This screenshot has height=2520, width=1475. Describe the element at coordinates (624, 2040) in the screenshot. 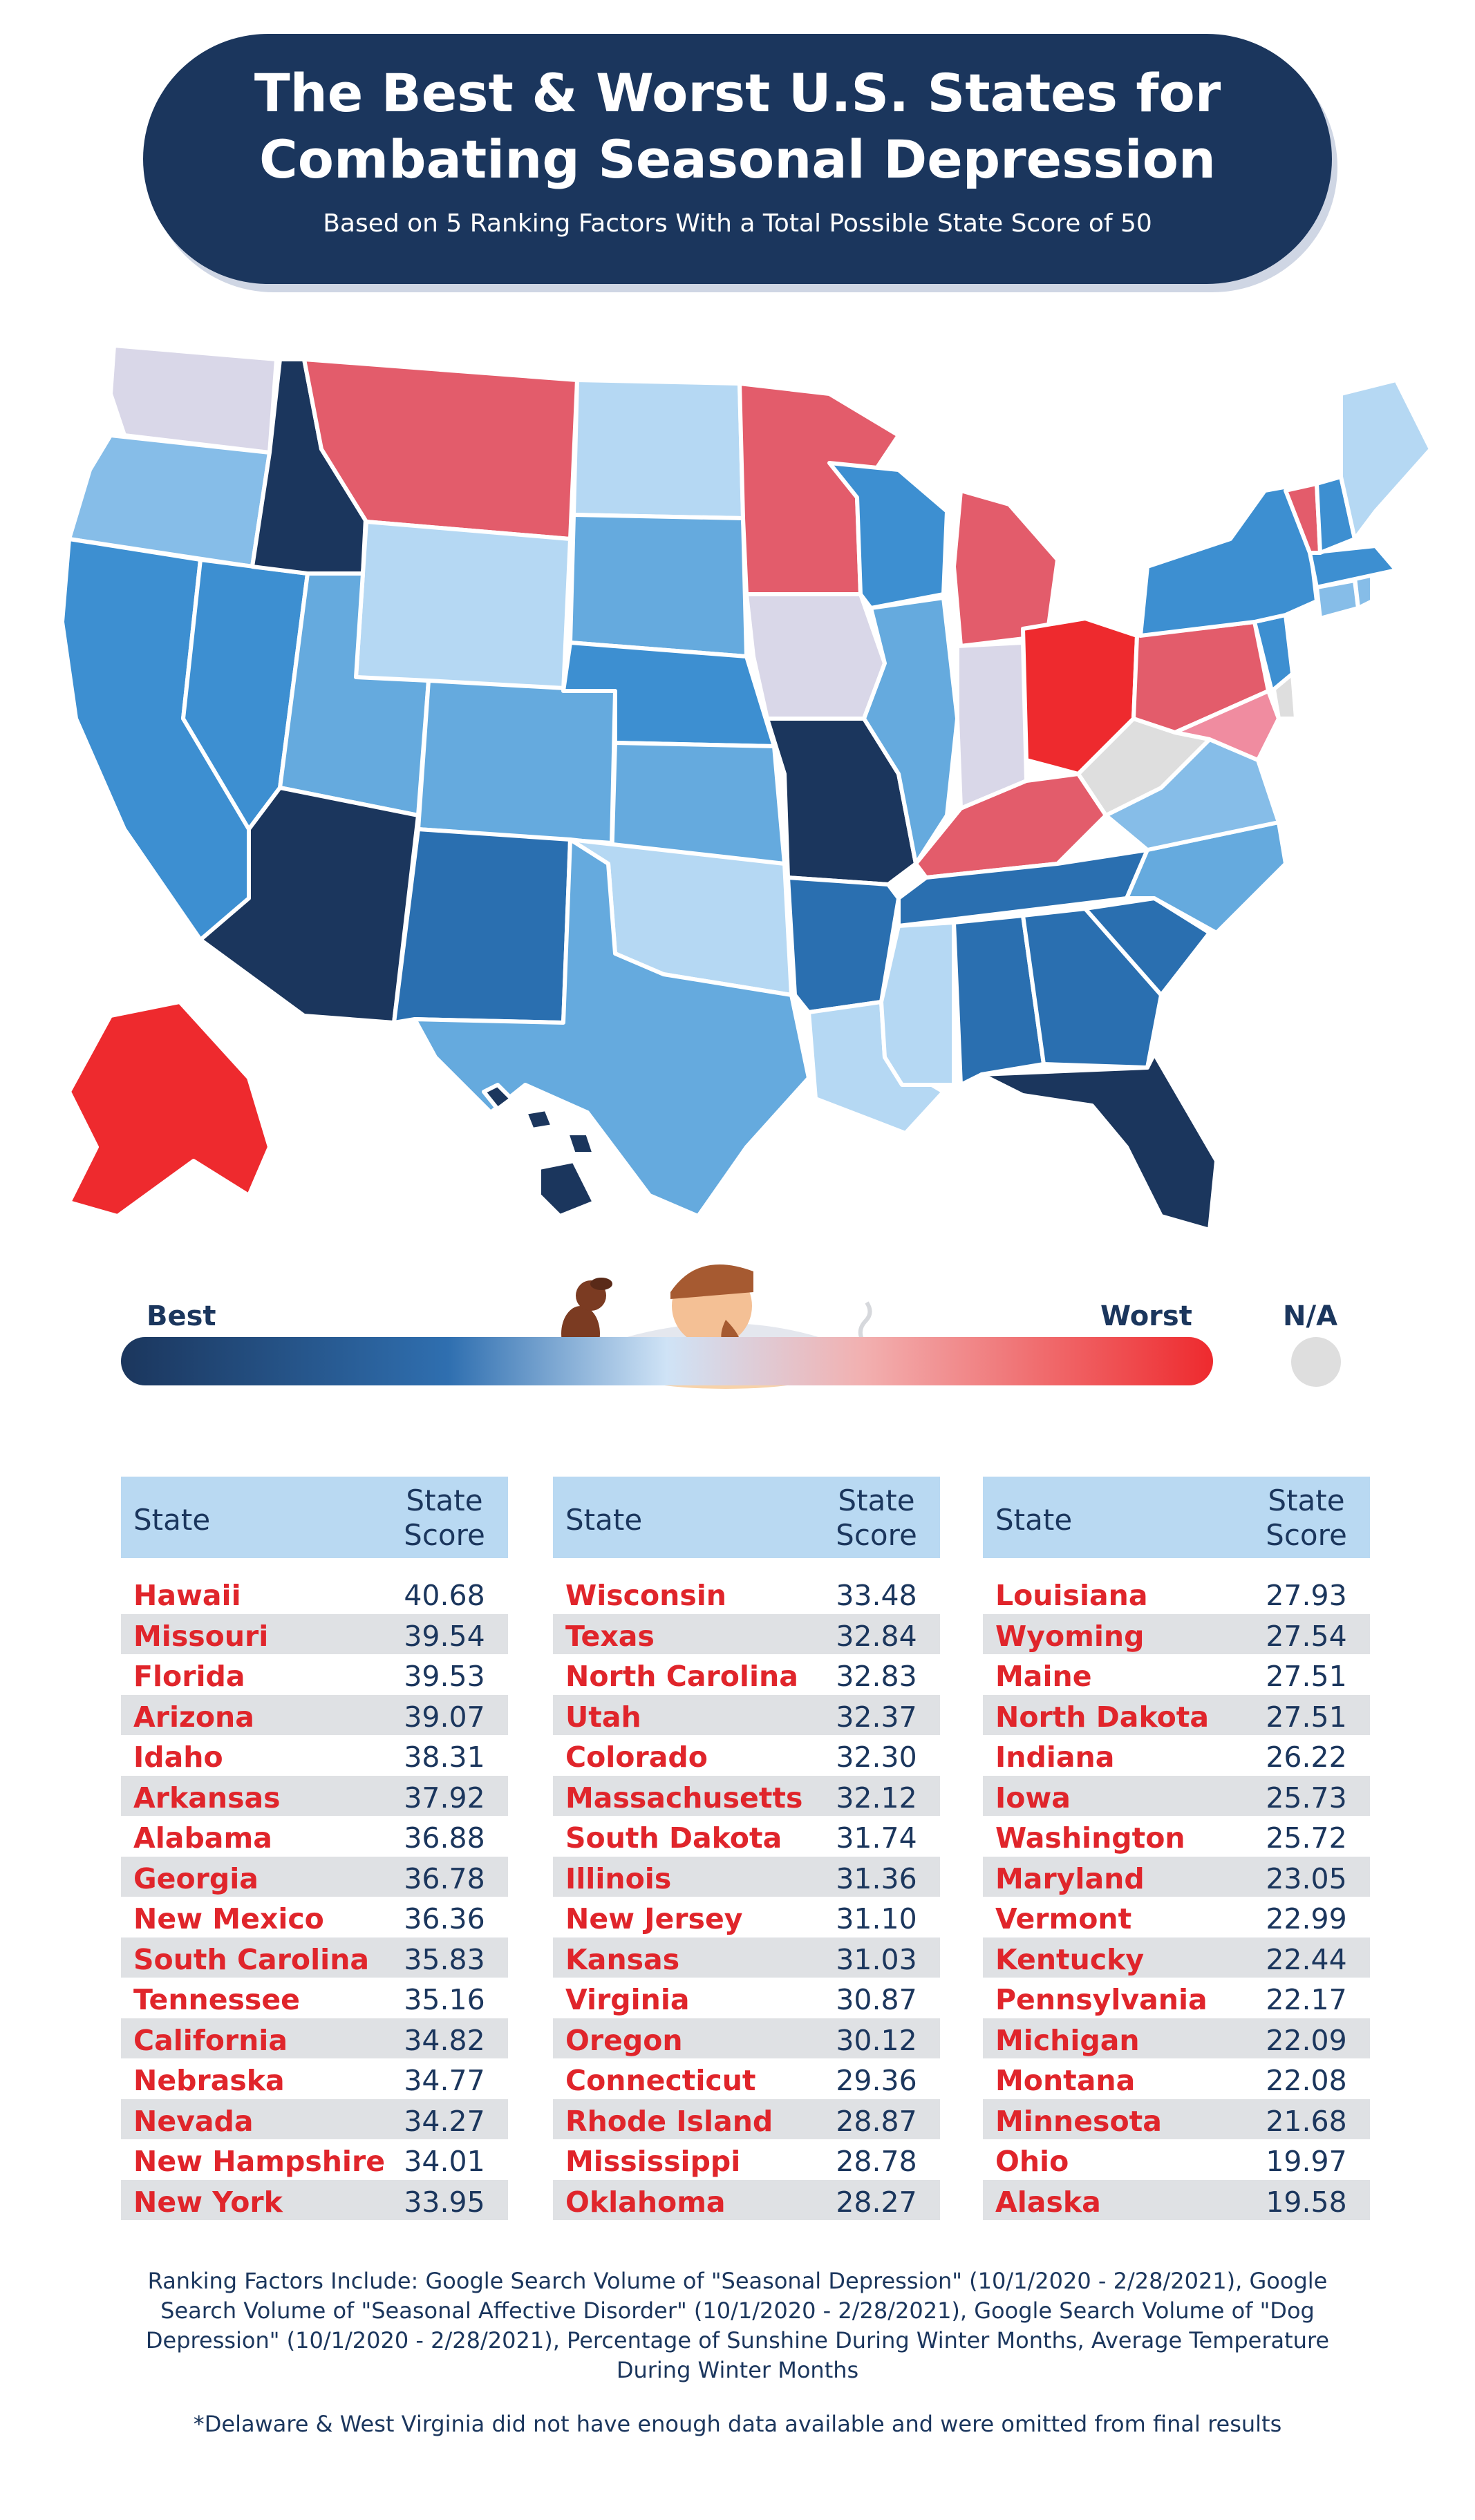

I see `state-name: Oregon` at that location.